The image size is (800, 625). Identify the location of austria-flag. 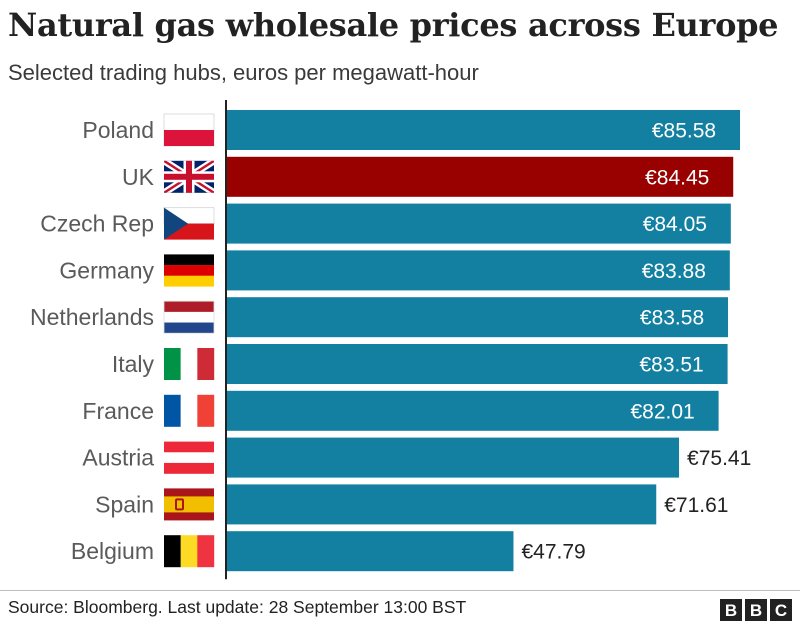
(189, 457).